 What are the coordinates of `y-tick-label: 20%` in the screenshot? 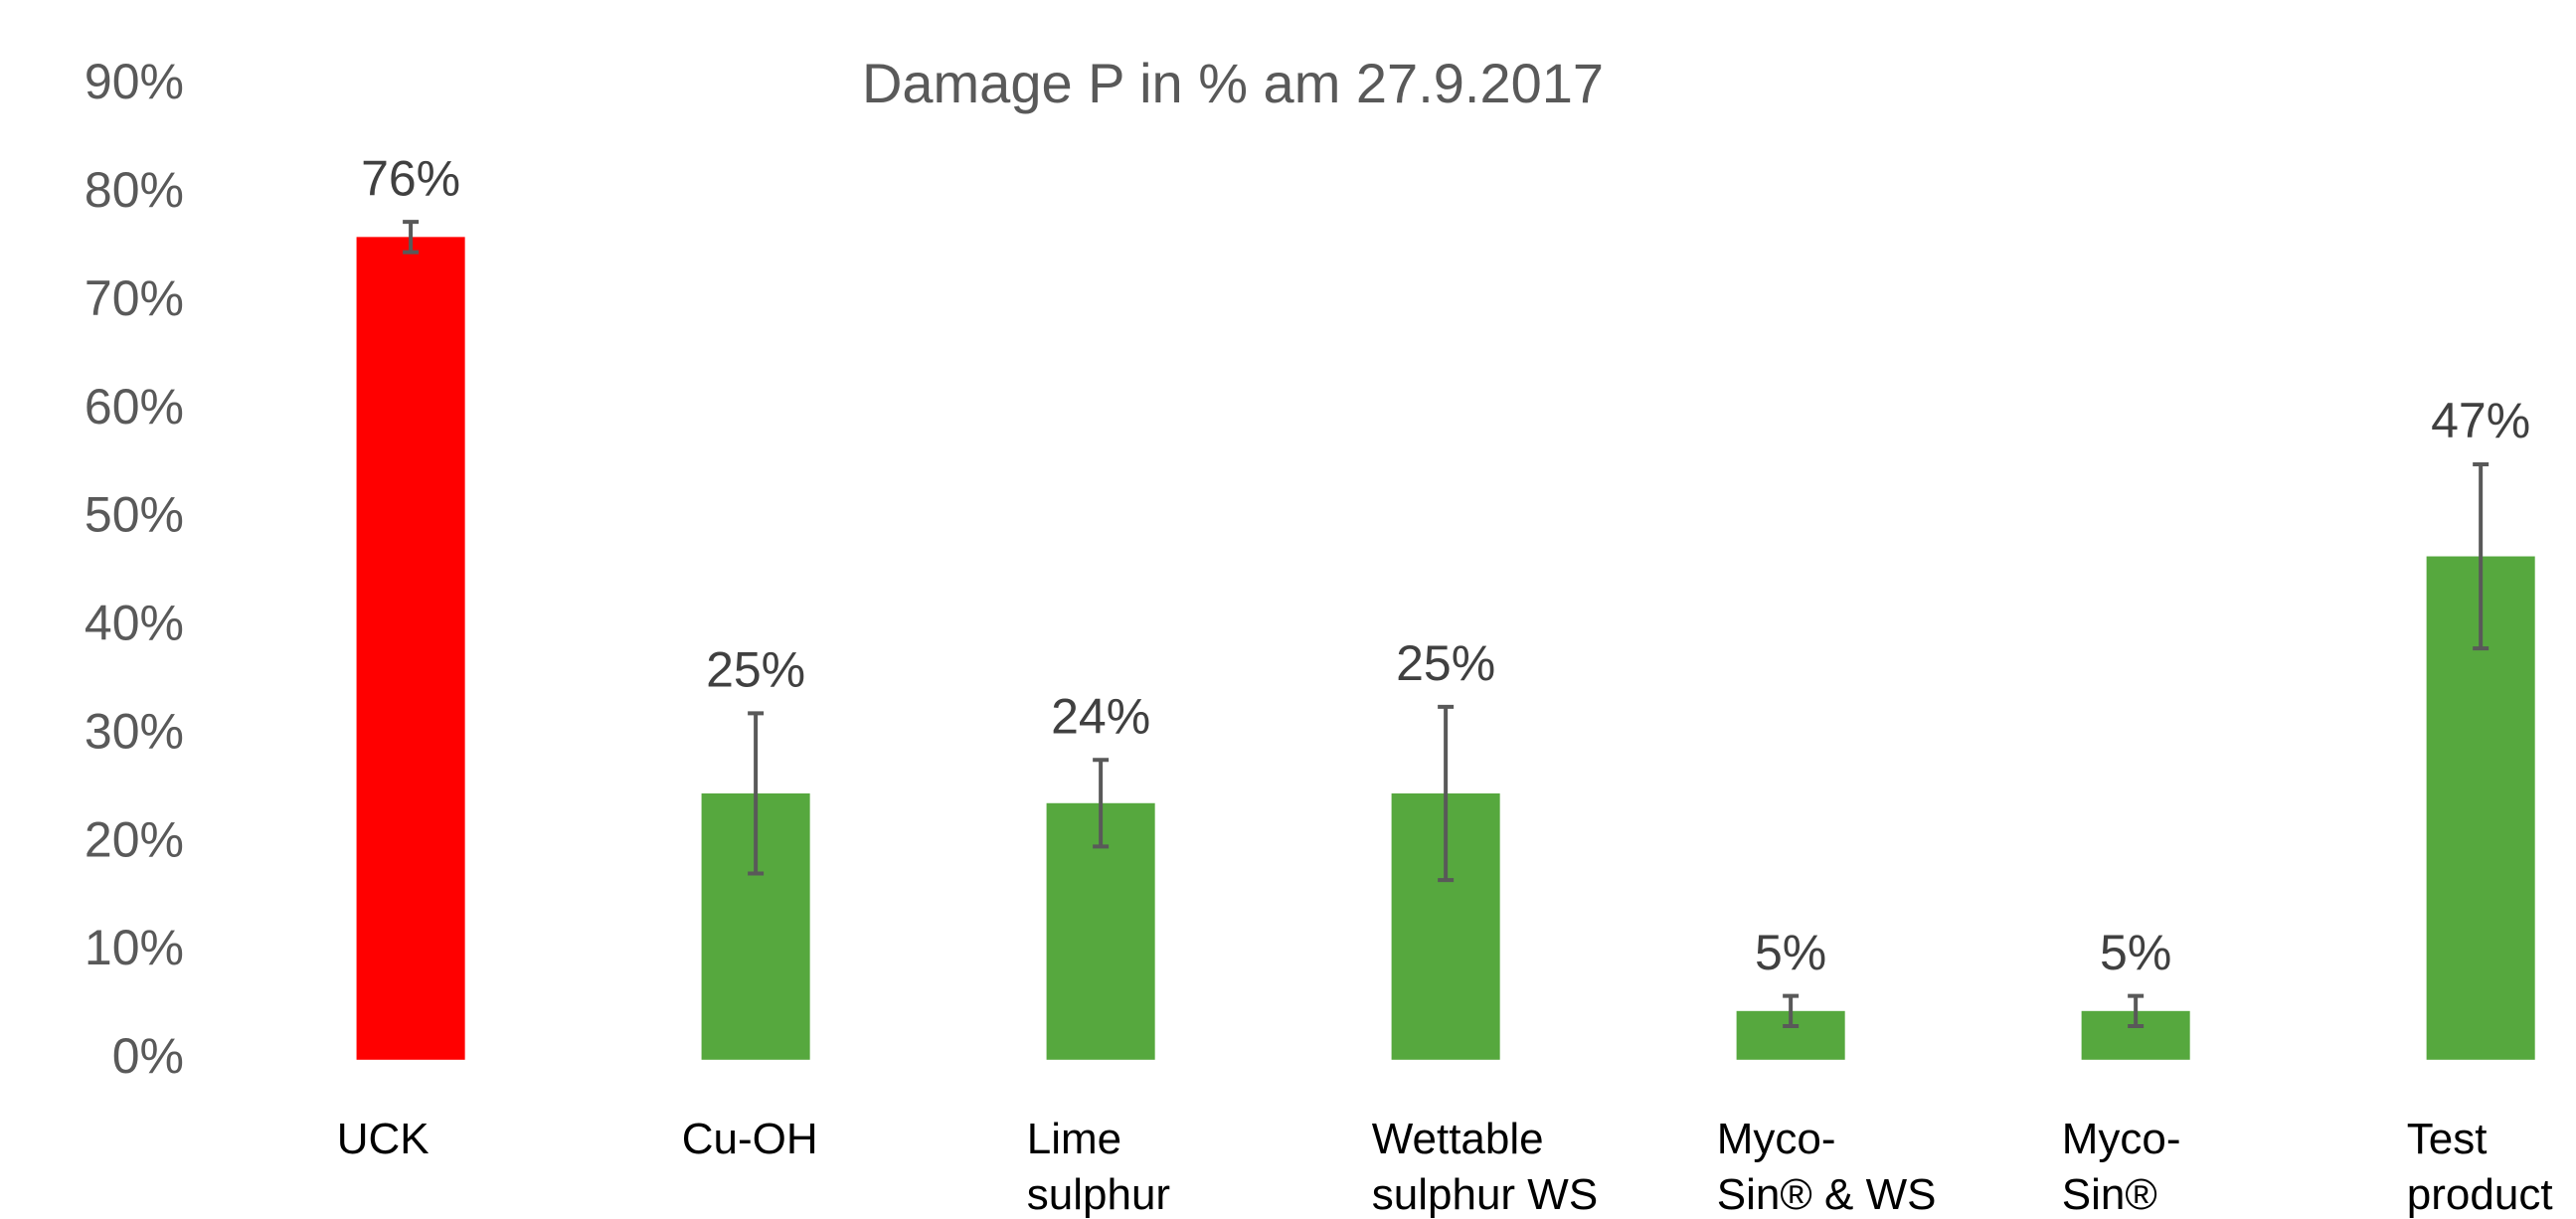 It's located at (134, 839).